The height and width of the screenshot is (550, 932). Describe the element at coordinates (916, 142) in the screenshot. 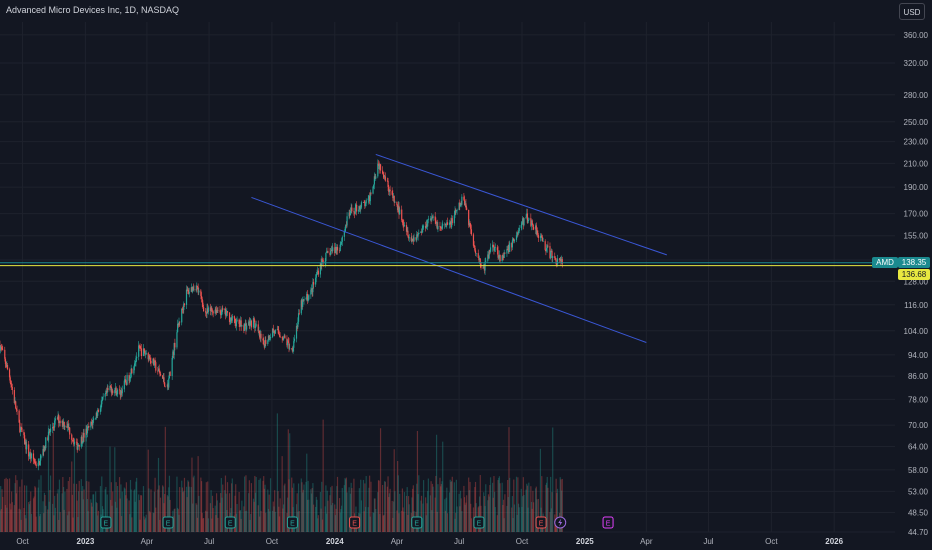

I see `y-tick-label: 230.00` at that location.